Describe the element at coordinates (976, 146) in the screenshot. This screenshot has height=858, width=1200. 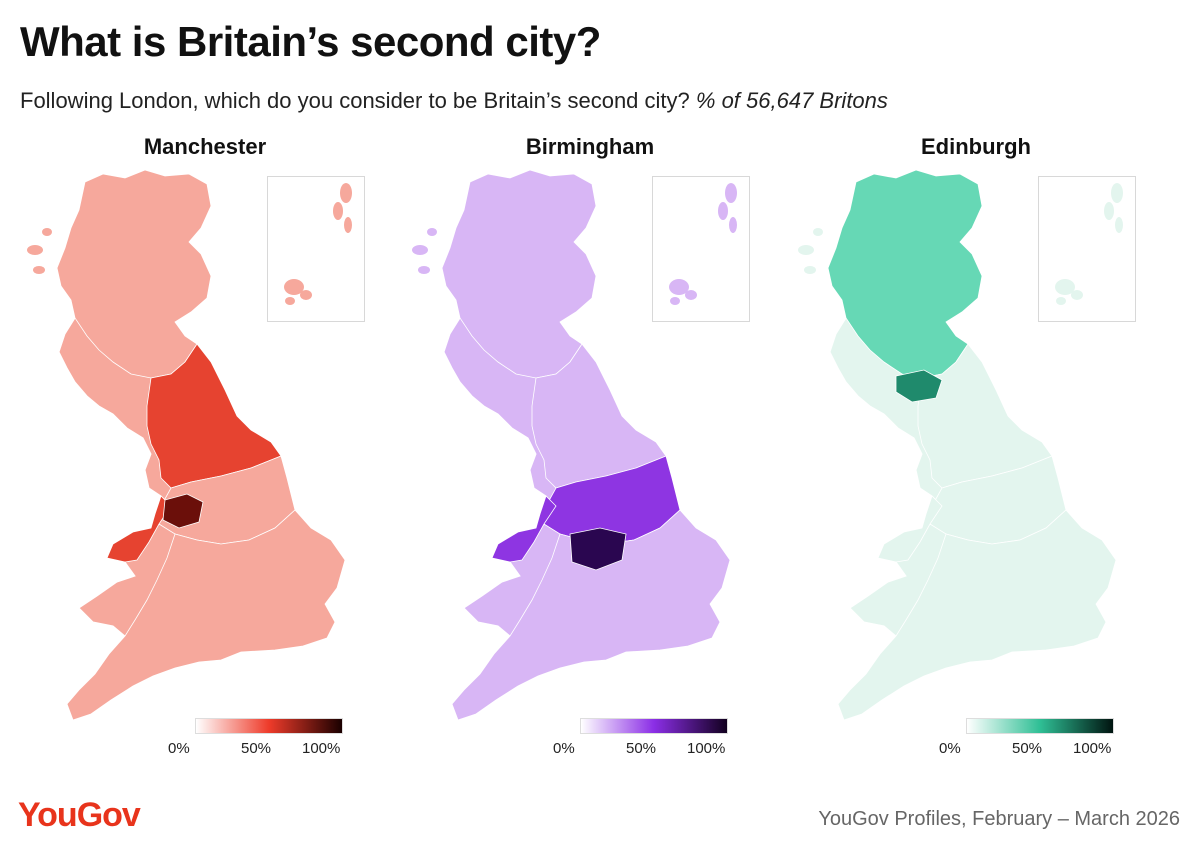
I see `panel-title: Edinburgh` at that location.